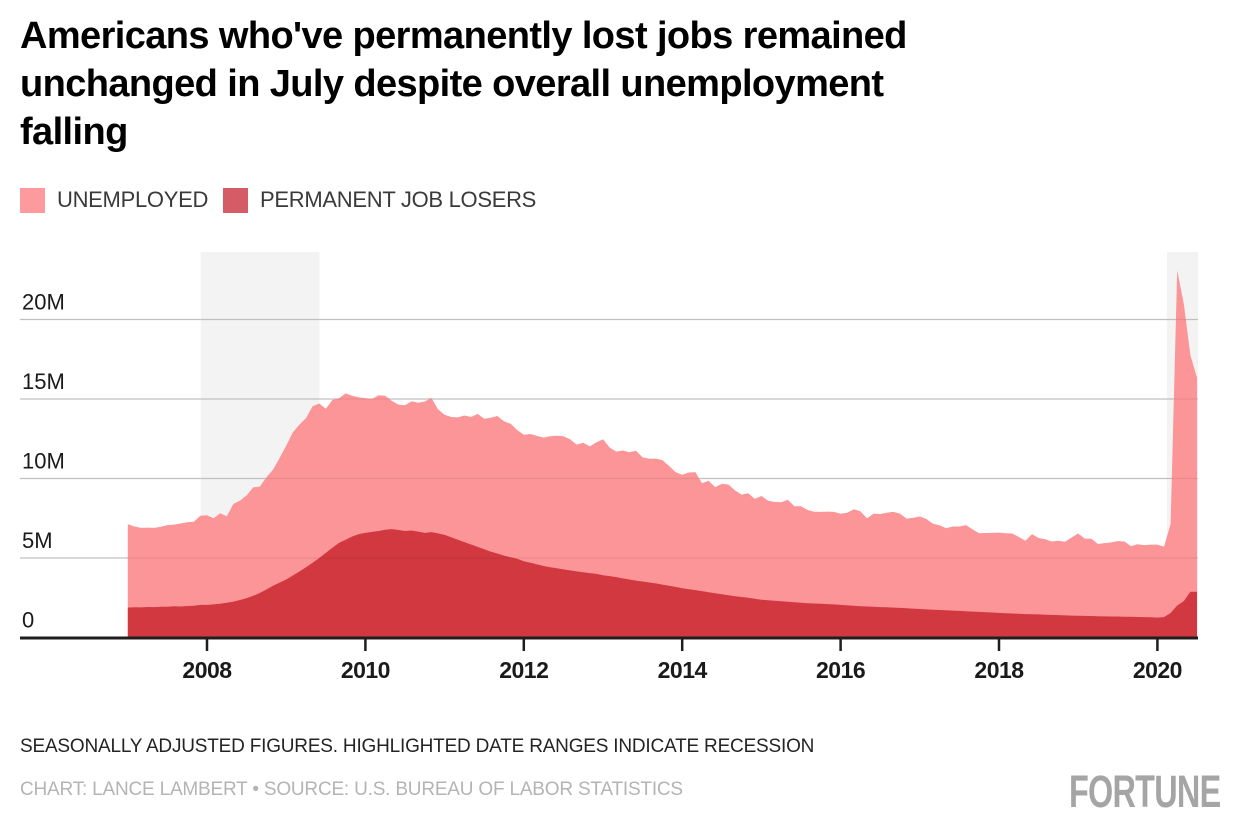 This screenshot has width=1240, height=840. What do you see at coordinates (365, 670) in the screenshot?
I see `x-axis-tick-label: 2010` at bounding box center [365, 670].